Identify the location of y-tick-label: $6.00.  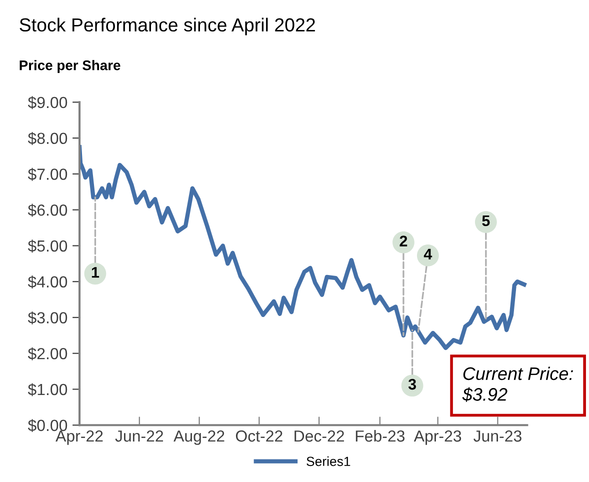
(48, 210).